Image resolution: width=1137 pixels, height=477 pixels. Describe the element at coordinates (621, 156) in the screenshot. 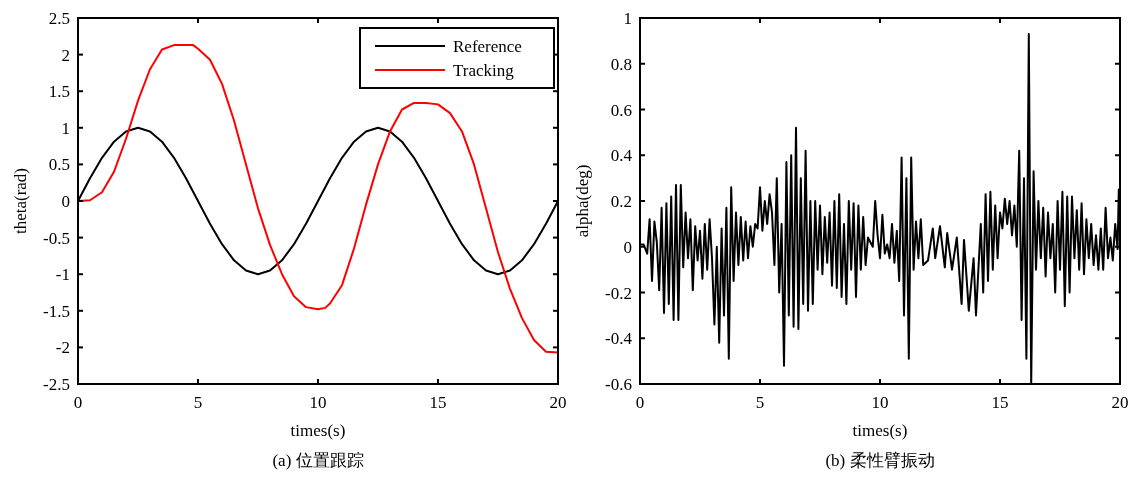

I see `y-tick-label: 0.4` at that location.